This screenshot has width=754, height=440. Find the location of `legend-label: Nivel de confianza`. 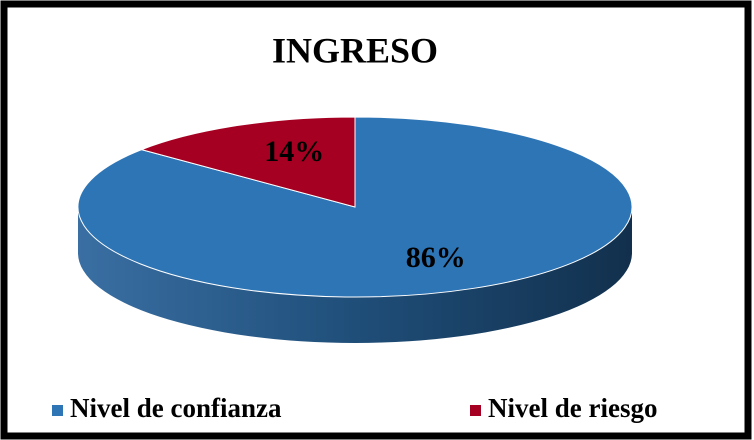

legend-label: Nivel de confianza is located at coordinates (176, 408).